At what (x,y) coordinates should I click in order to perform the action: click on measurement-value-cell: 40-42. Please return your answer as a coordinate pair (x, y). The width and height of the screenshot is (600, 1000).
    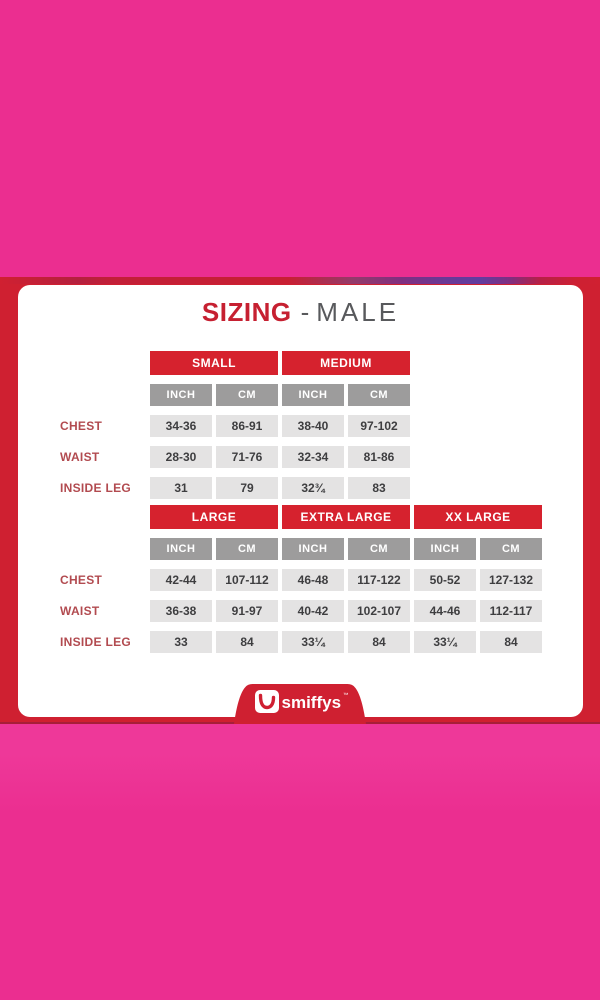
    Looking at the image, I should click on (313, 611).